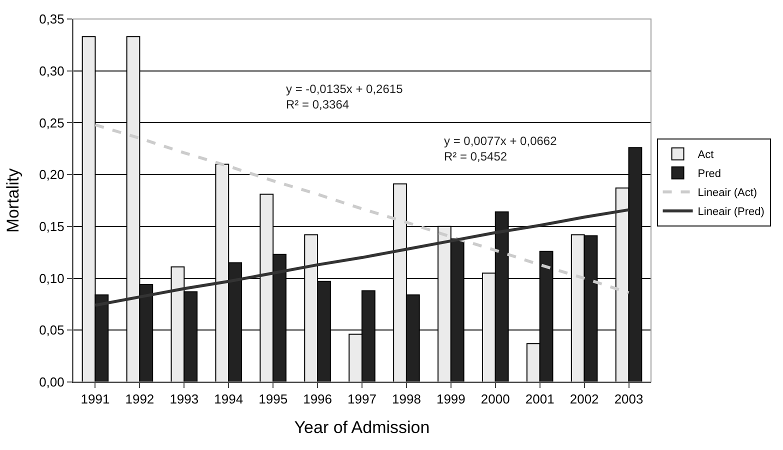 The image size is (783, 450). Describe the element at coordinates (51, 122) in the screenshot. I see `y-tick-label: 0,25` at that location.